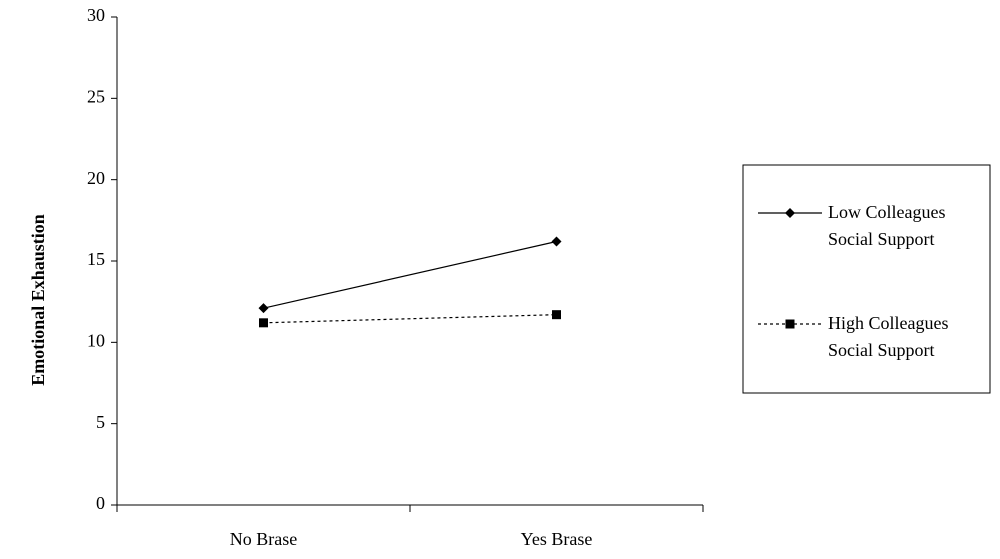 Image resolution: width=1000 pixels, height=559 pixels. I want to click on x-tick-label: Yes Brase, so click(557, 539).